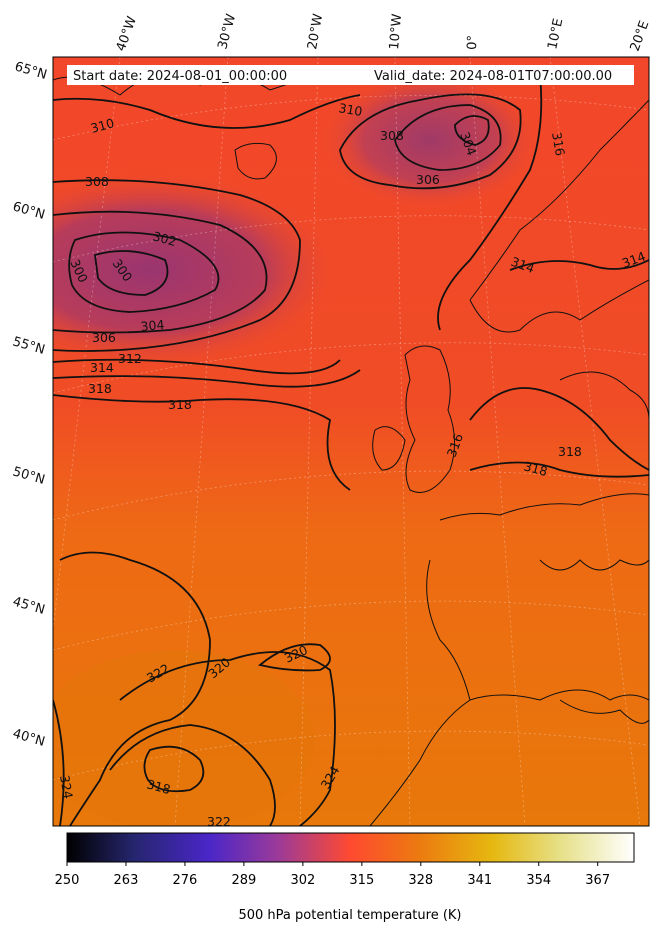 This screenshot has height=936, width=659. Describe the element at coordinates (152, 325) in the screenshot. I see `contour-label: 304` at that location.